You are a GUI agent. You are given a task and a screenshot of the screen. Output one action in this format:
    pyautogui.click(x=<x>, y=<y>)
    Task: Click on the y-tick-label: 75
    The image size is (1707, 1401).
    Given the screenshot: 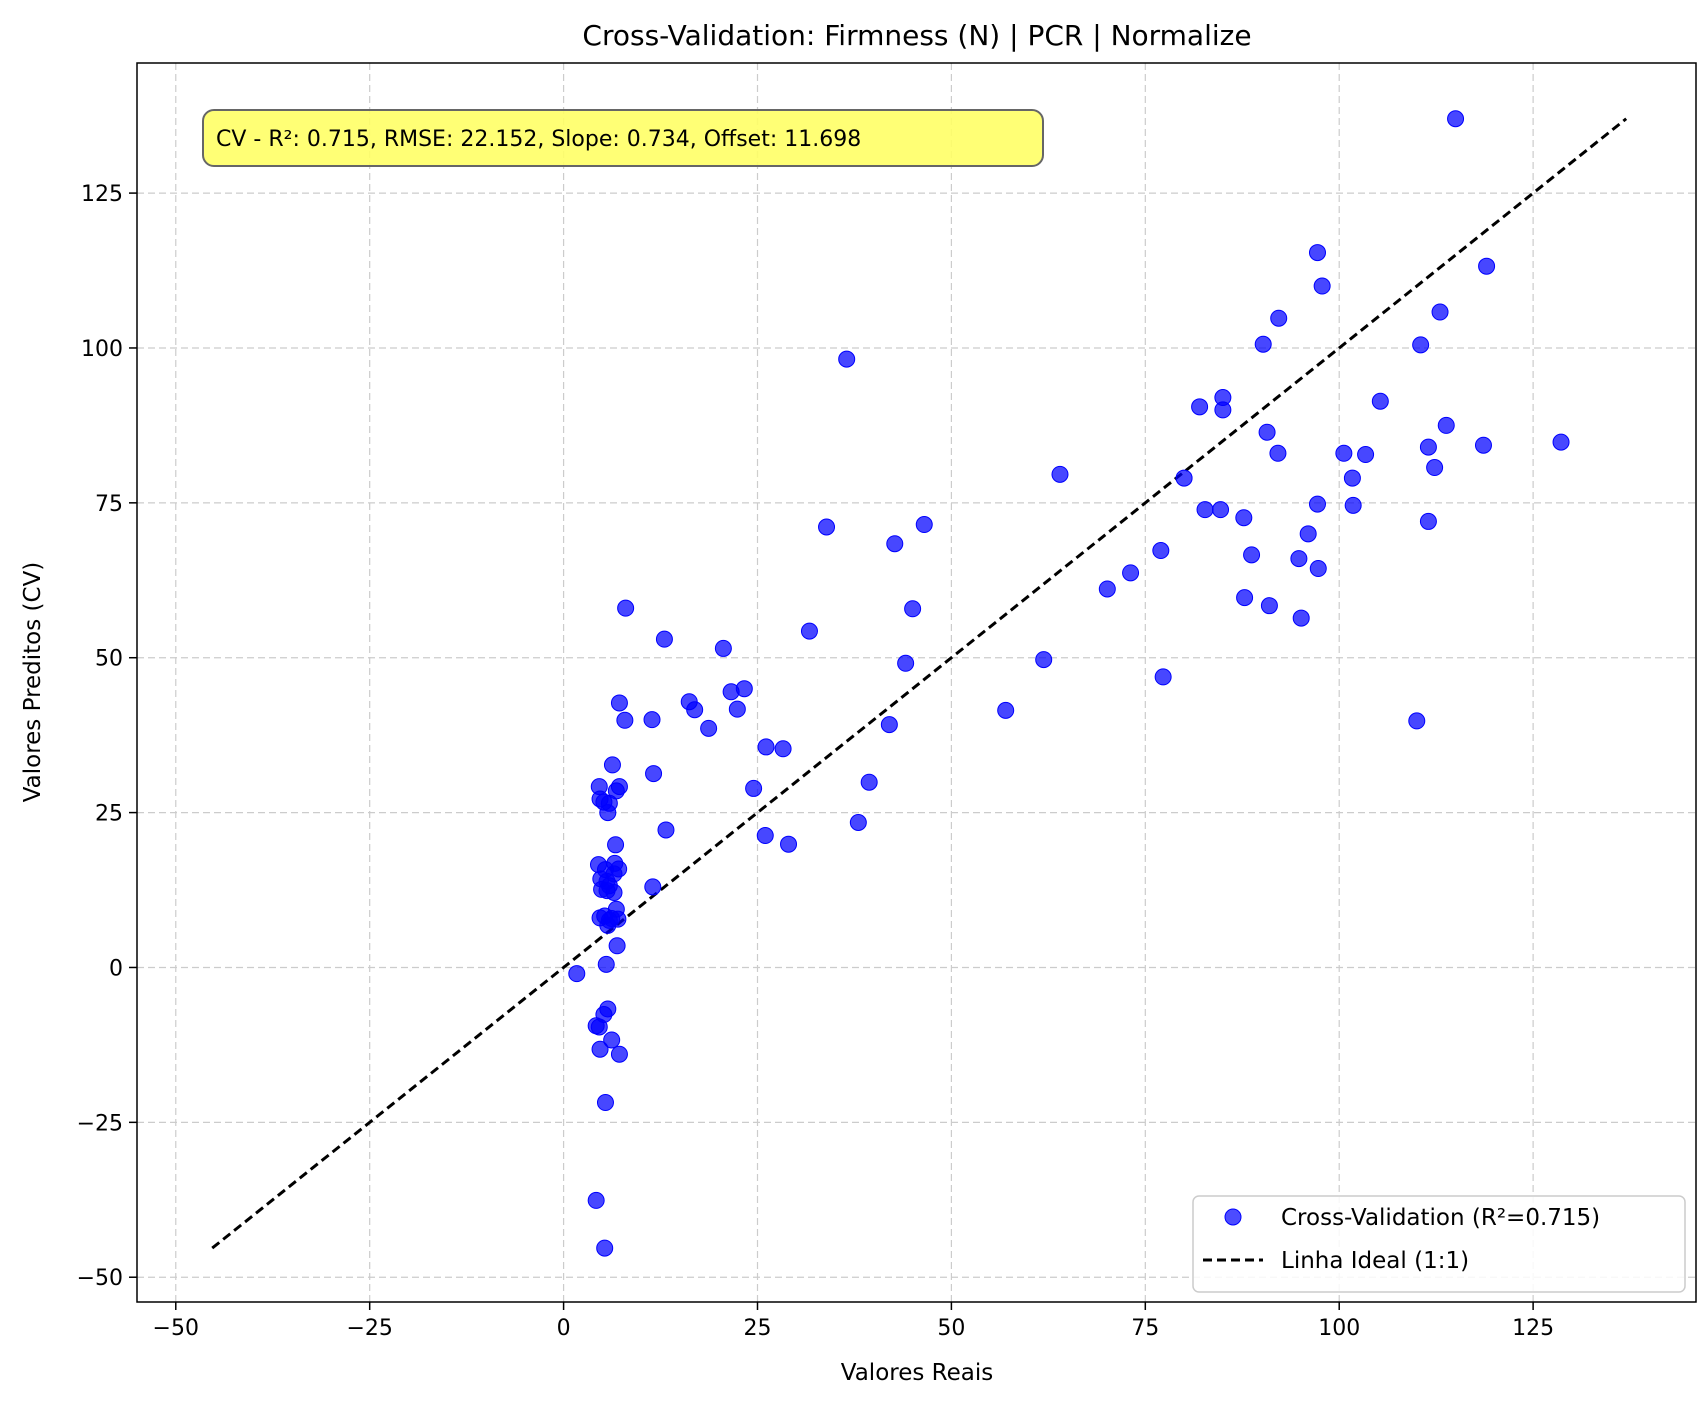 What is the action you would take?
    pyautogui.click(x=109, y=504)
    